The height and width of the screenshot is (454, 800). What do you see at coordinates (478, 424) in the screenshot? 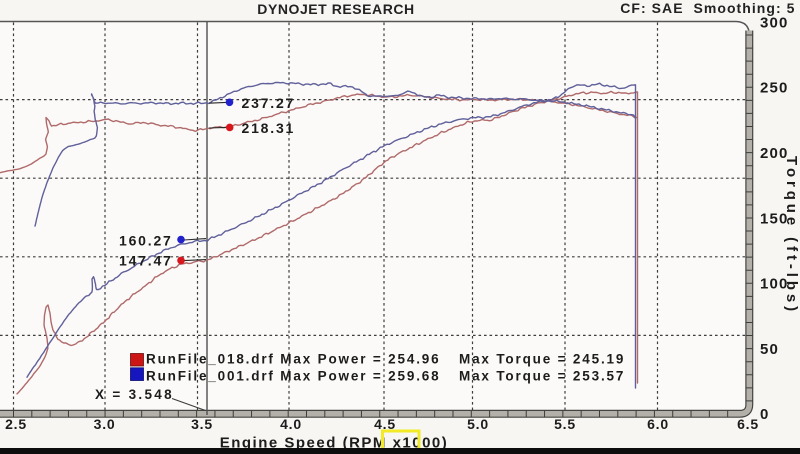
I see `svg-text: 5.0` at bounding box center [478, 424].